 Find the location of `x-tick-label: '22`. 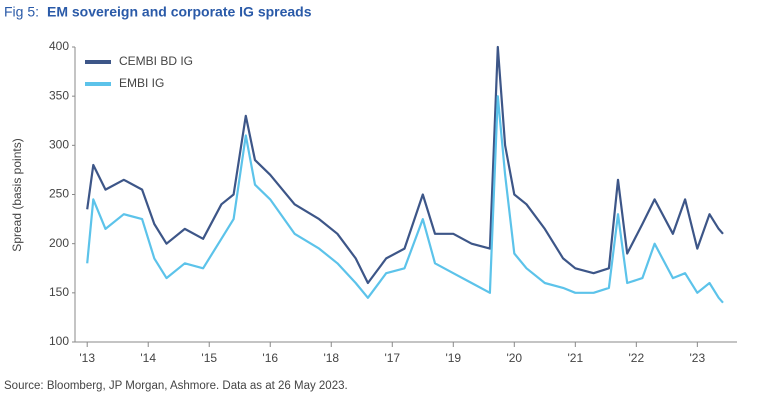

x-tick-label: '22 is located at coordinates (637, 358).